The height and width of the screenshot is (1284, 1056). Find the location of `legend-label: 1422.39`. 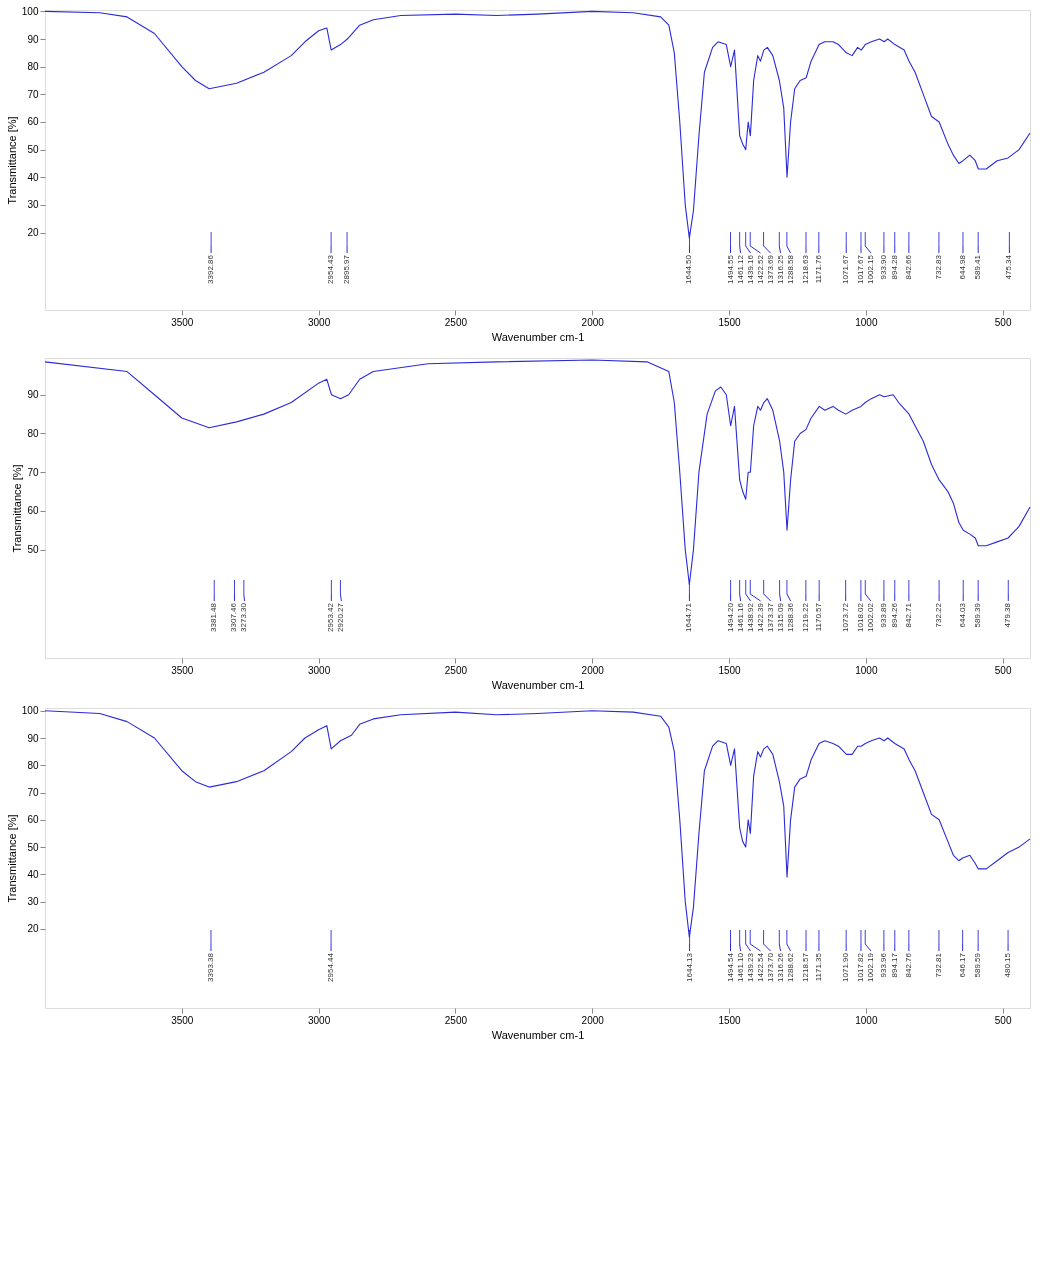

legend-label: 1422.39 is located at coordinates (760, 617).